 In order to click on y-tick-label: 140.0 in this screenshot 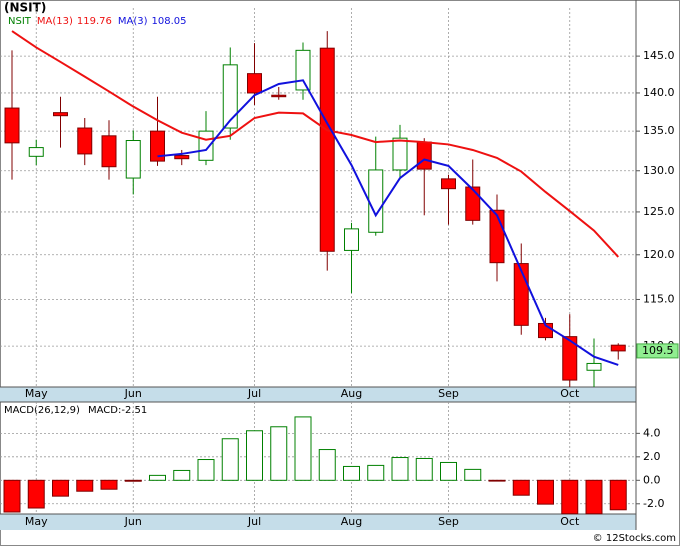, I will do `click(659, 92)`.